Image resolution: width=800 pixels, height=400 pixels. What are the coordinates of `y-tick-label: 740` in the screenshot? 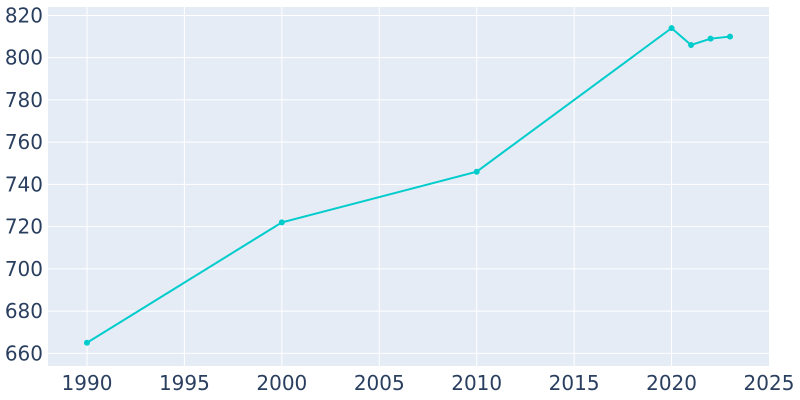 It's located at (24, 184).